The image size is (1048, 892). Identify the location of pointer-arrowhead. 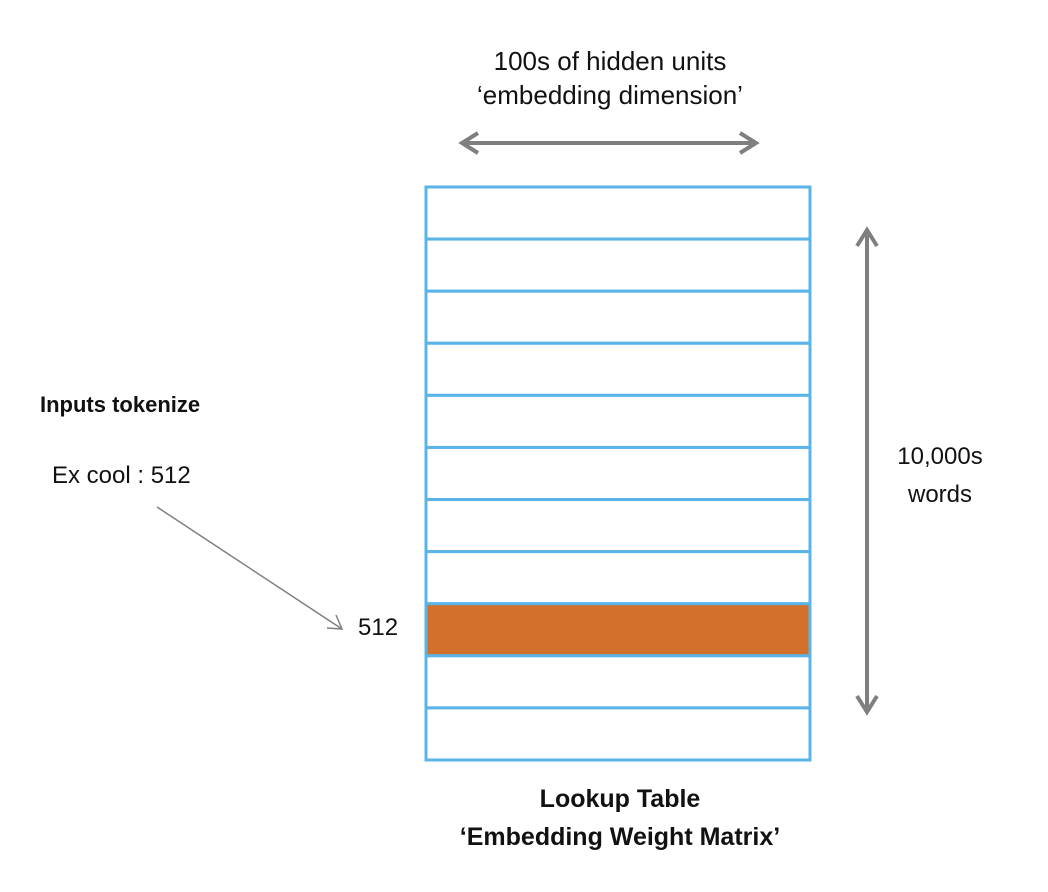
(335, 622).